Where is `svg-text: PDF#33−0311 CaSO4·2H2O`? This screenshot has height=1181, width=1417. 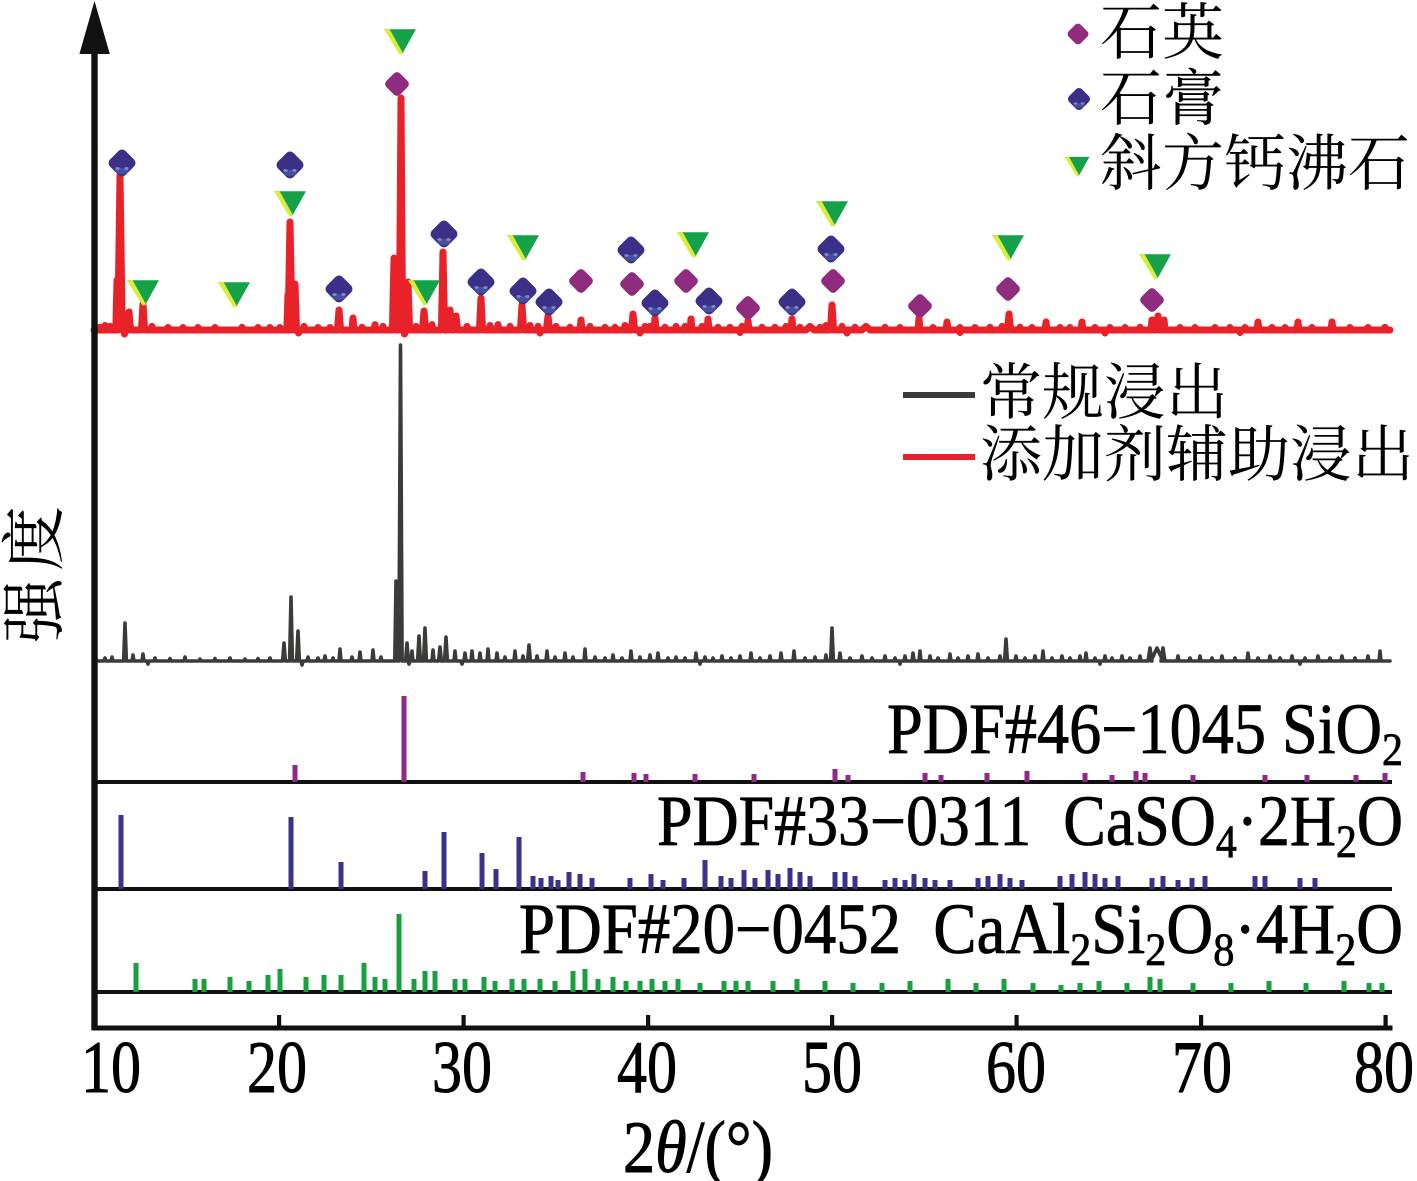
svg-text: PDF#33−0311 CaSO4·2H2O is located at coordinates (1030, 824).